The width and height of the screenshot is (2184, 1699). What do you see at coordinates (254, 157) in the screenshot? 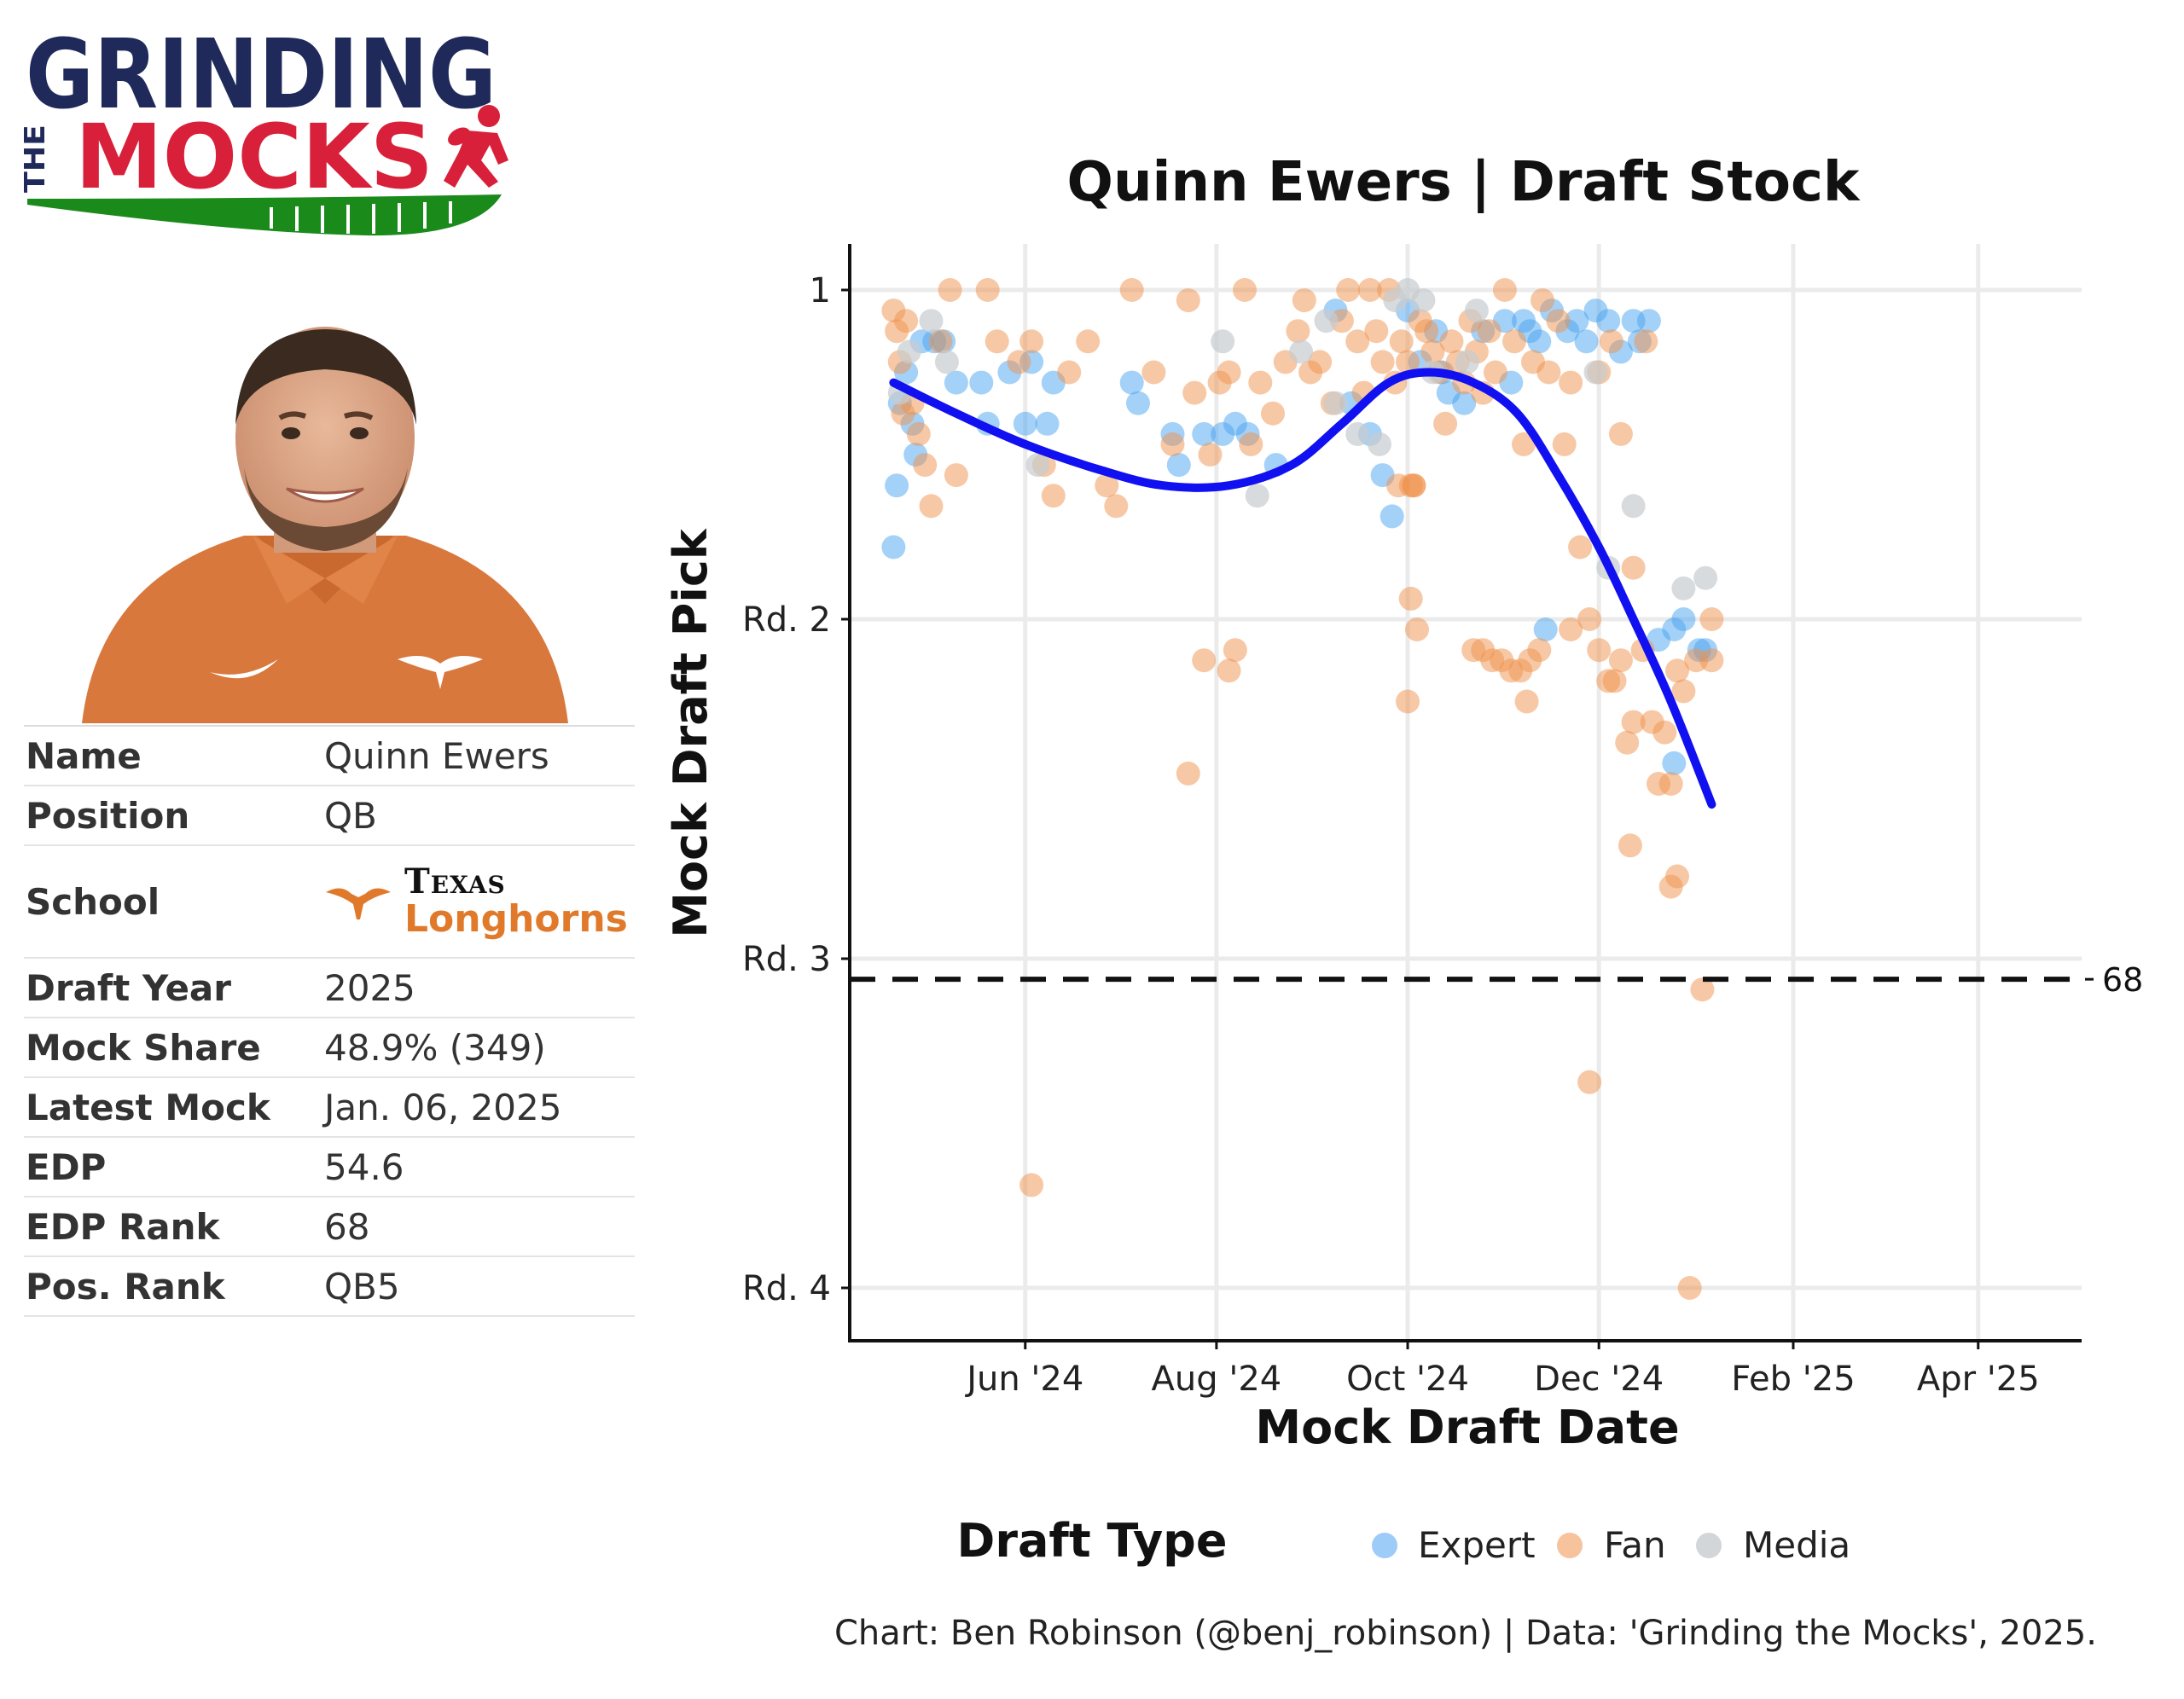
I see `logo-line2: MOCKS` at bounding box center [254, 157].